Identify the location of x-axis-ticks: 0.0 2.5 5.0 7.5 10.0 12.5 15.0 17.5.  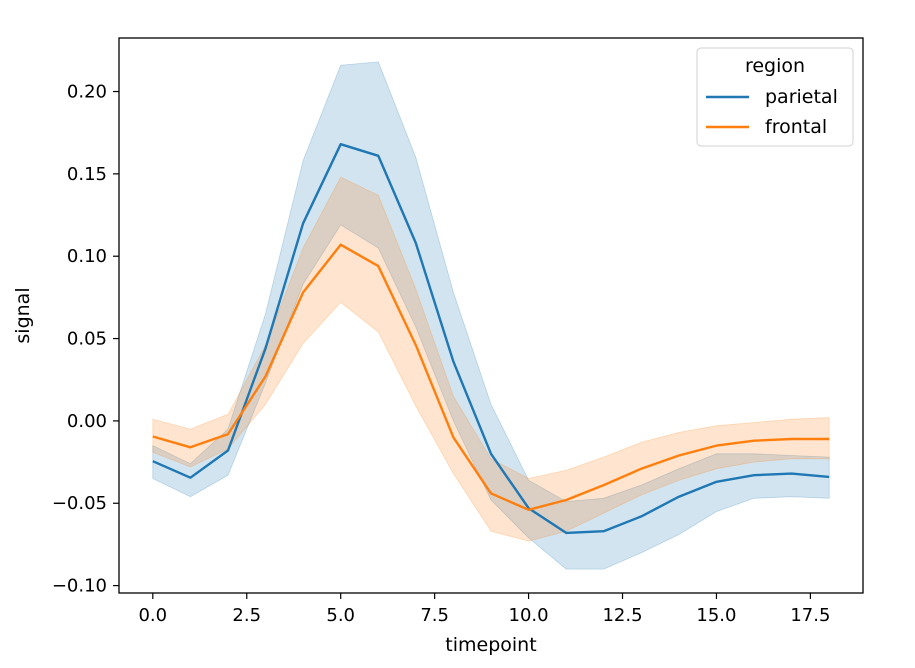
(484, 609).